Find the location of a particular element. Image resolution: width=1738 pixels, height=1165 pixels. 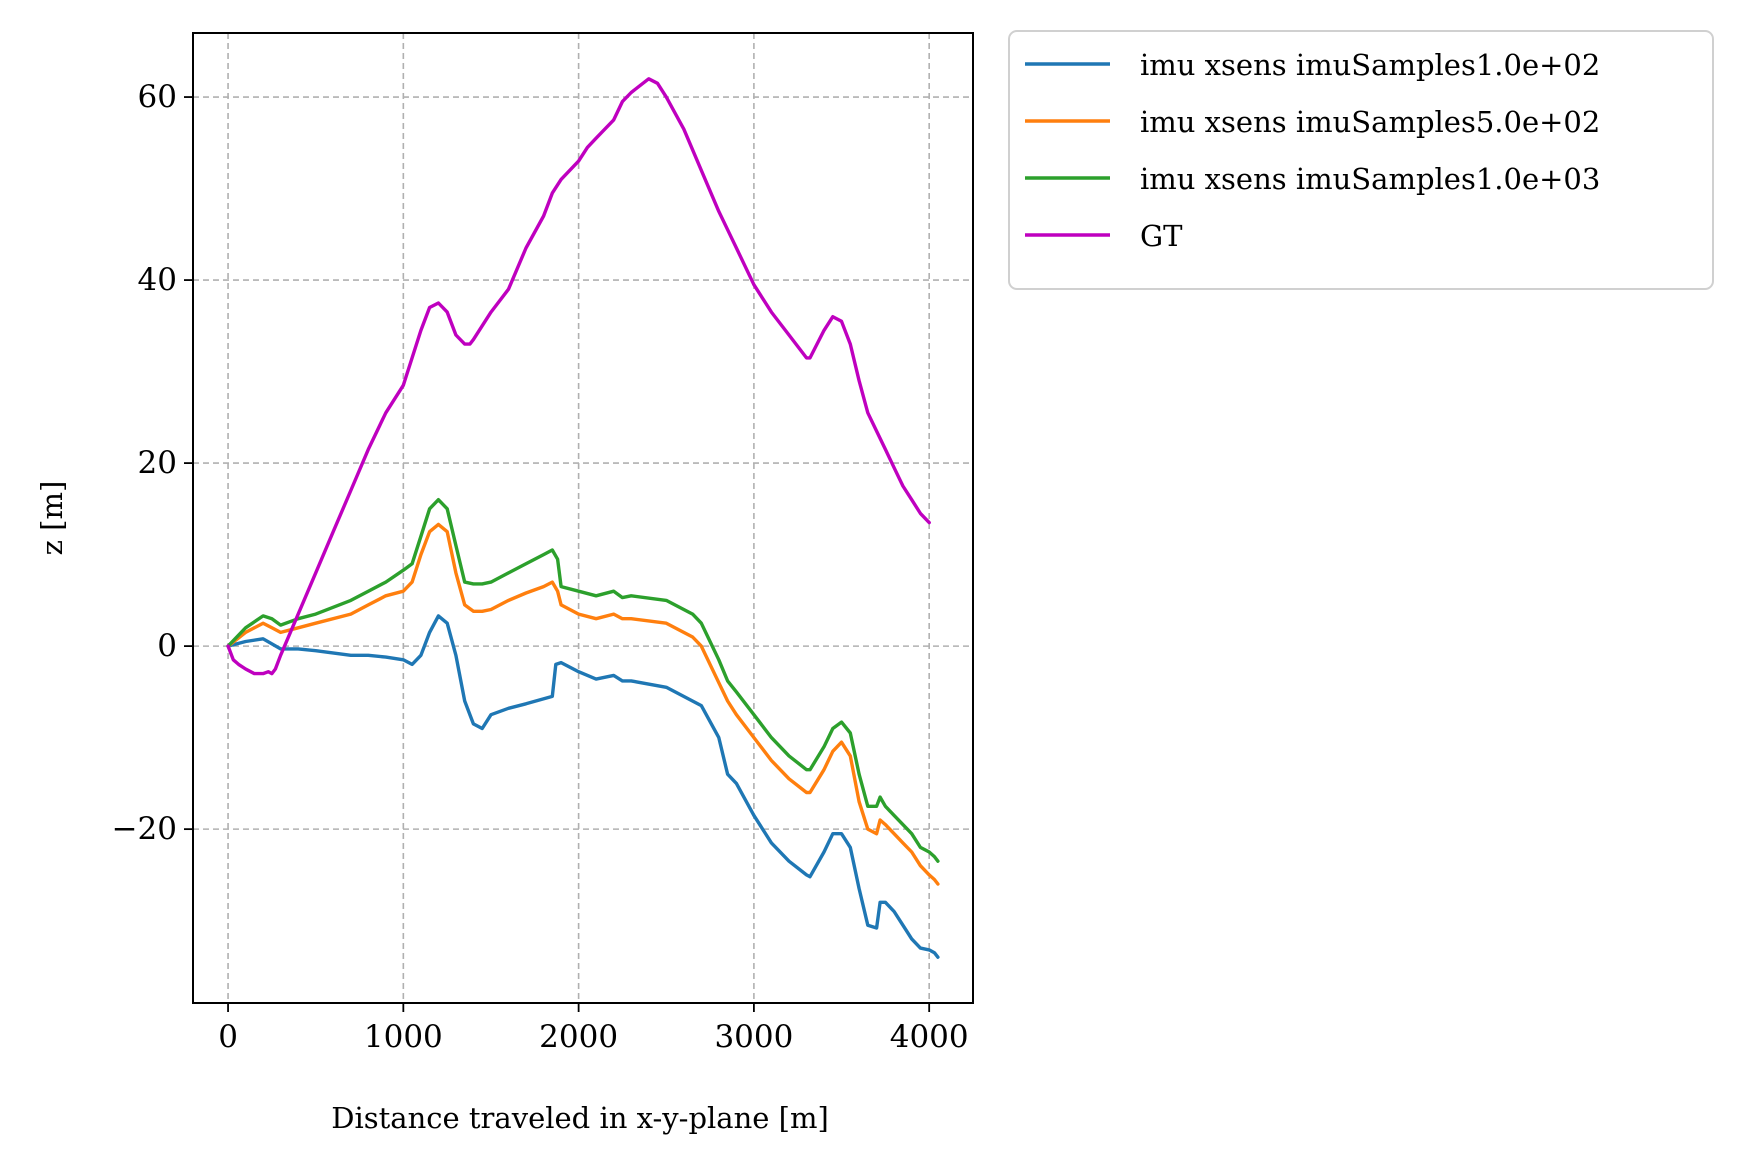

x-tick-label: 2000 is located at coordinates (578, 1037).